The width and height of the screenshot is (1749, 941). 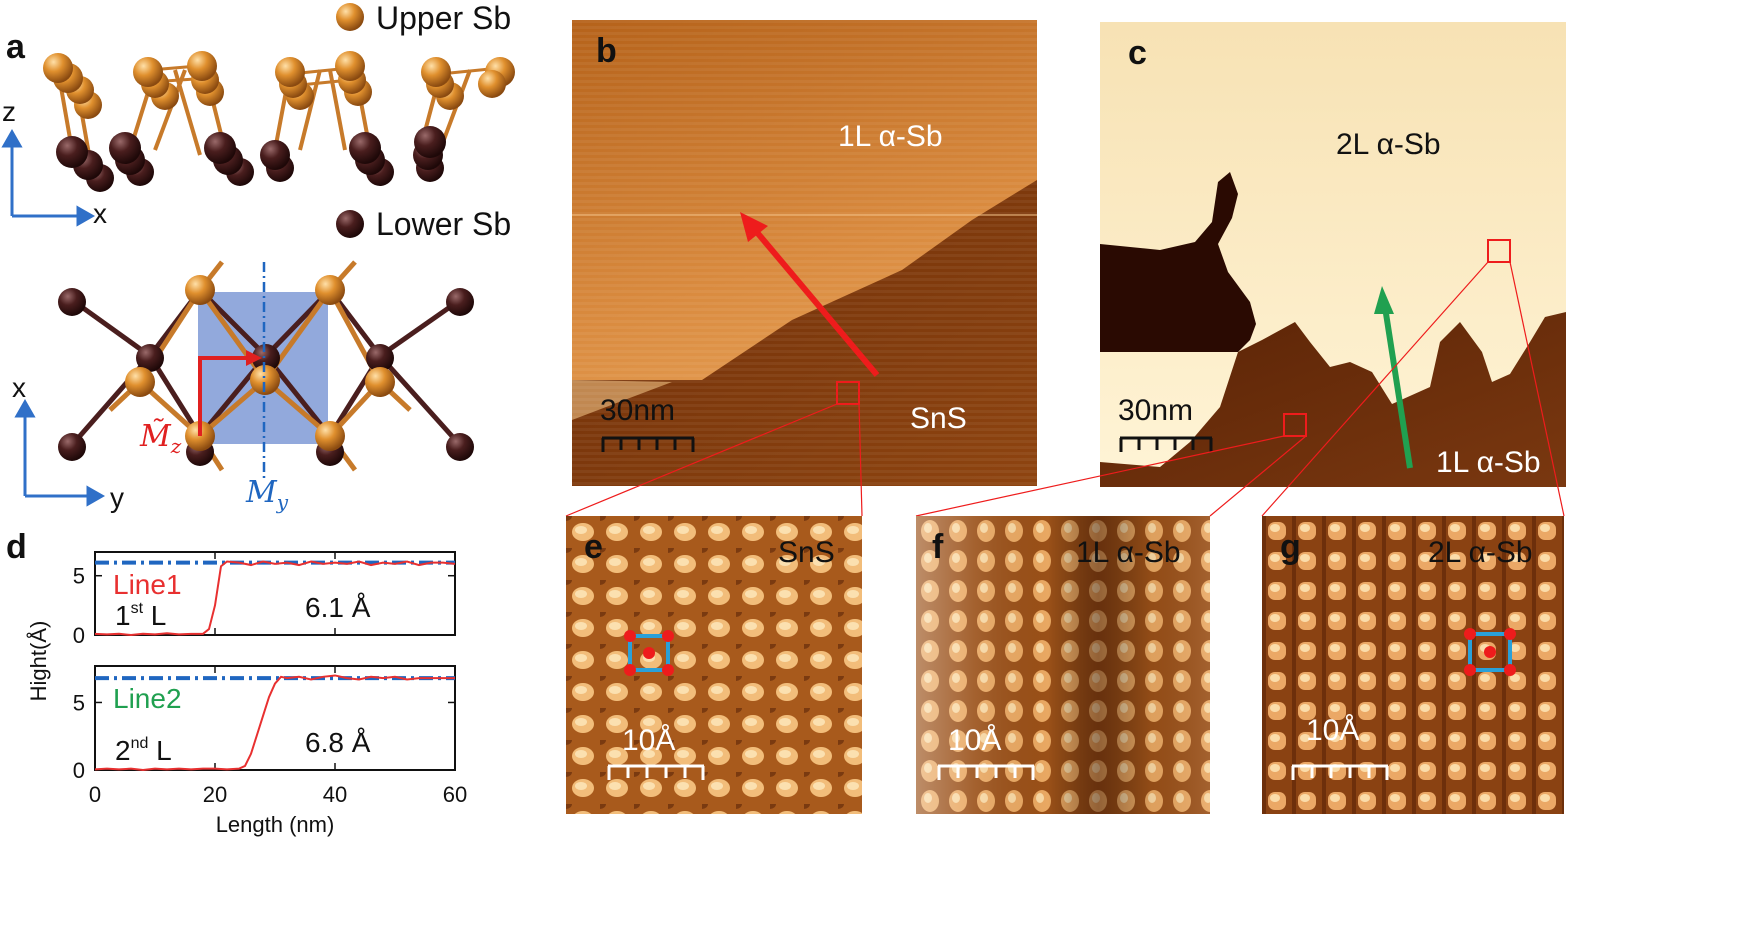 What do you see at coordinates (1480, 552) in the screenshot?
I see `panel-g-title: 2L α-Sb` at bounding box center [1480, 552].